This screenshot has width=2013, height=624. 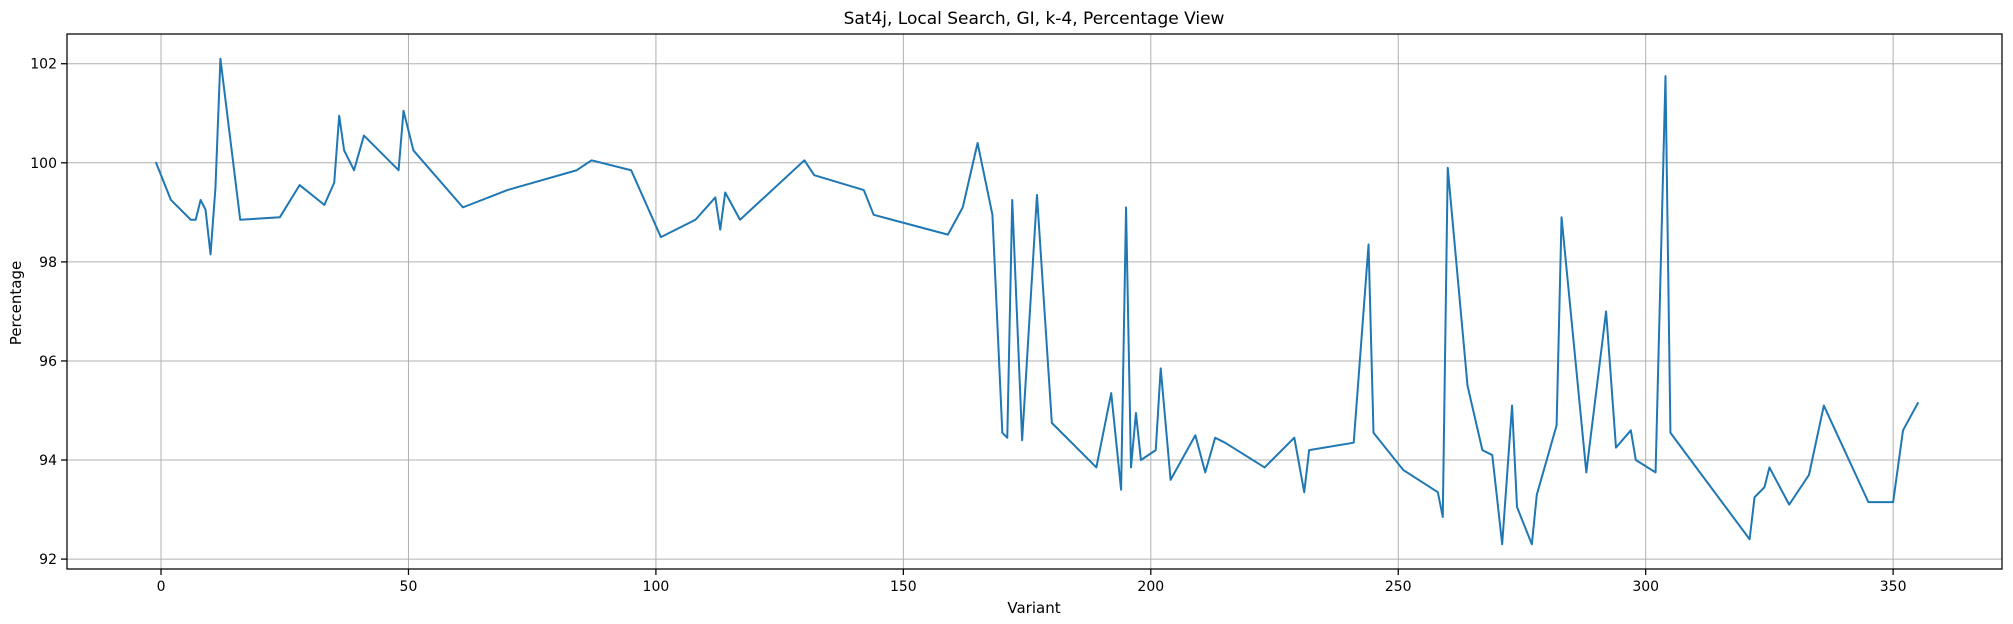 I want to click on y-tick-label: 96, so click(x=48, y=362).